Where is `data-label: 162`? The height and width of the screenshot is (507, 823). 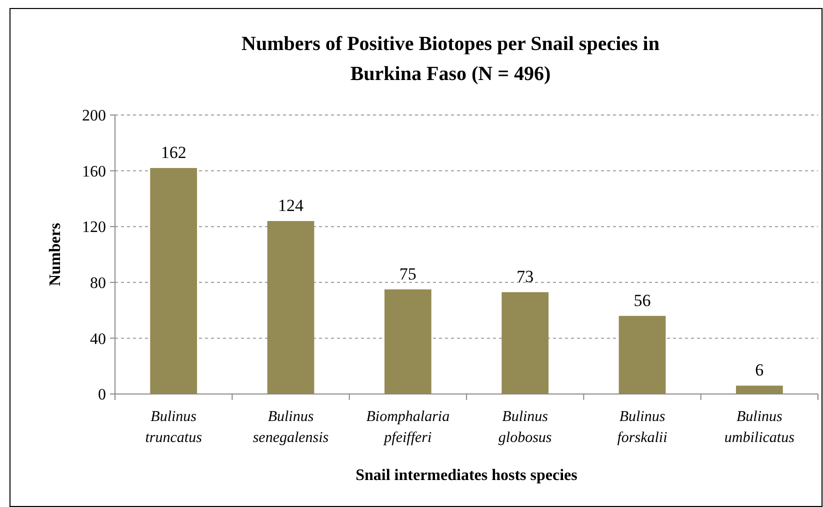 data-label: 162 is located at coordinates (173, 152).